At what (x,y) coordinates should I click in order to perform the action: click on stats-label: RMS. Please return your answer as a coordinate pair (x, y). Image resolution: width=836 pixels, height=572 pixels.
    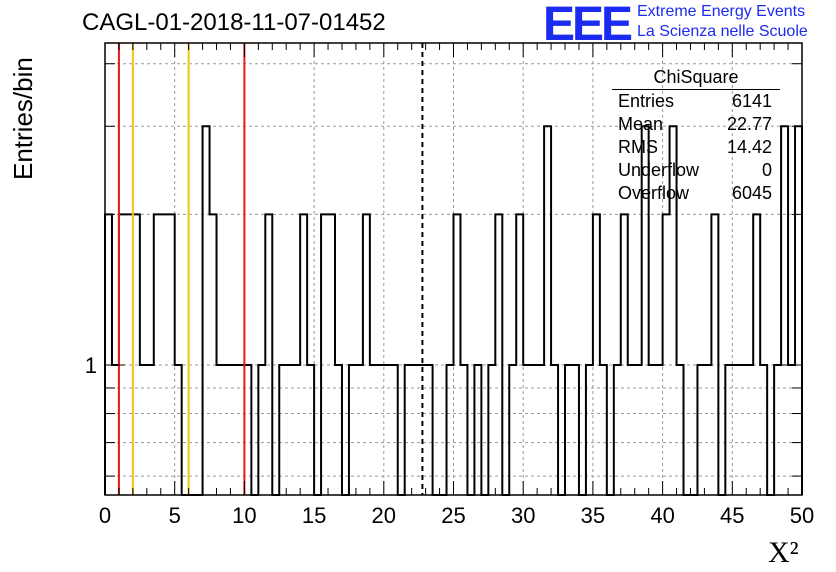
    Looking at the image, I should click on (638, 147).